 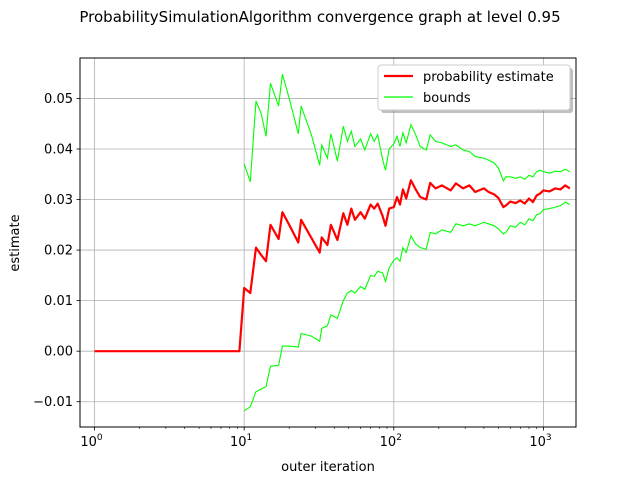 What do you see at coordinates (447, 98) in the screenshot?
I see `legend-label-bounds: bounds` at bounding box center [447, 98].